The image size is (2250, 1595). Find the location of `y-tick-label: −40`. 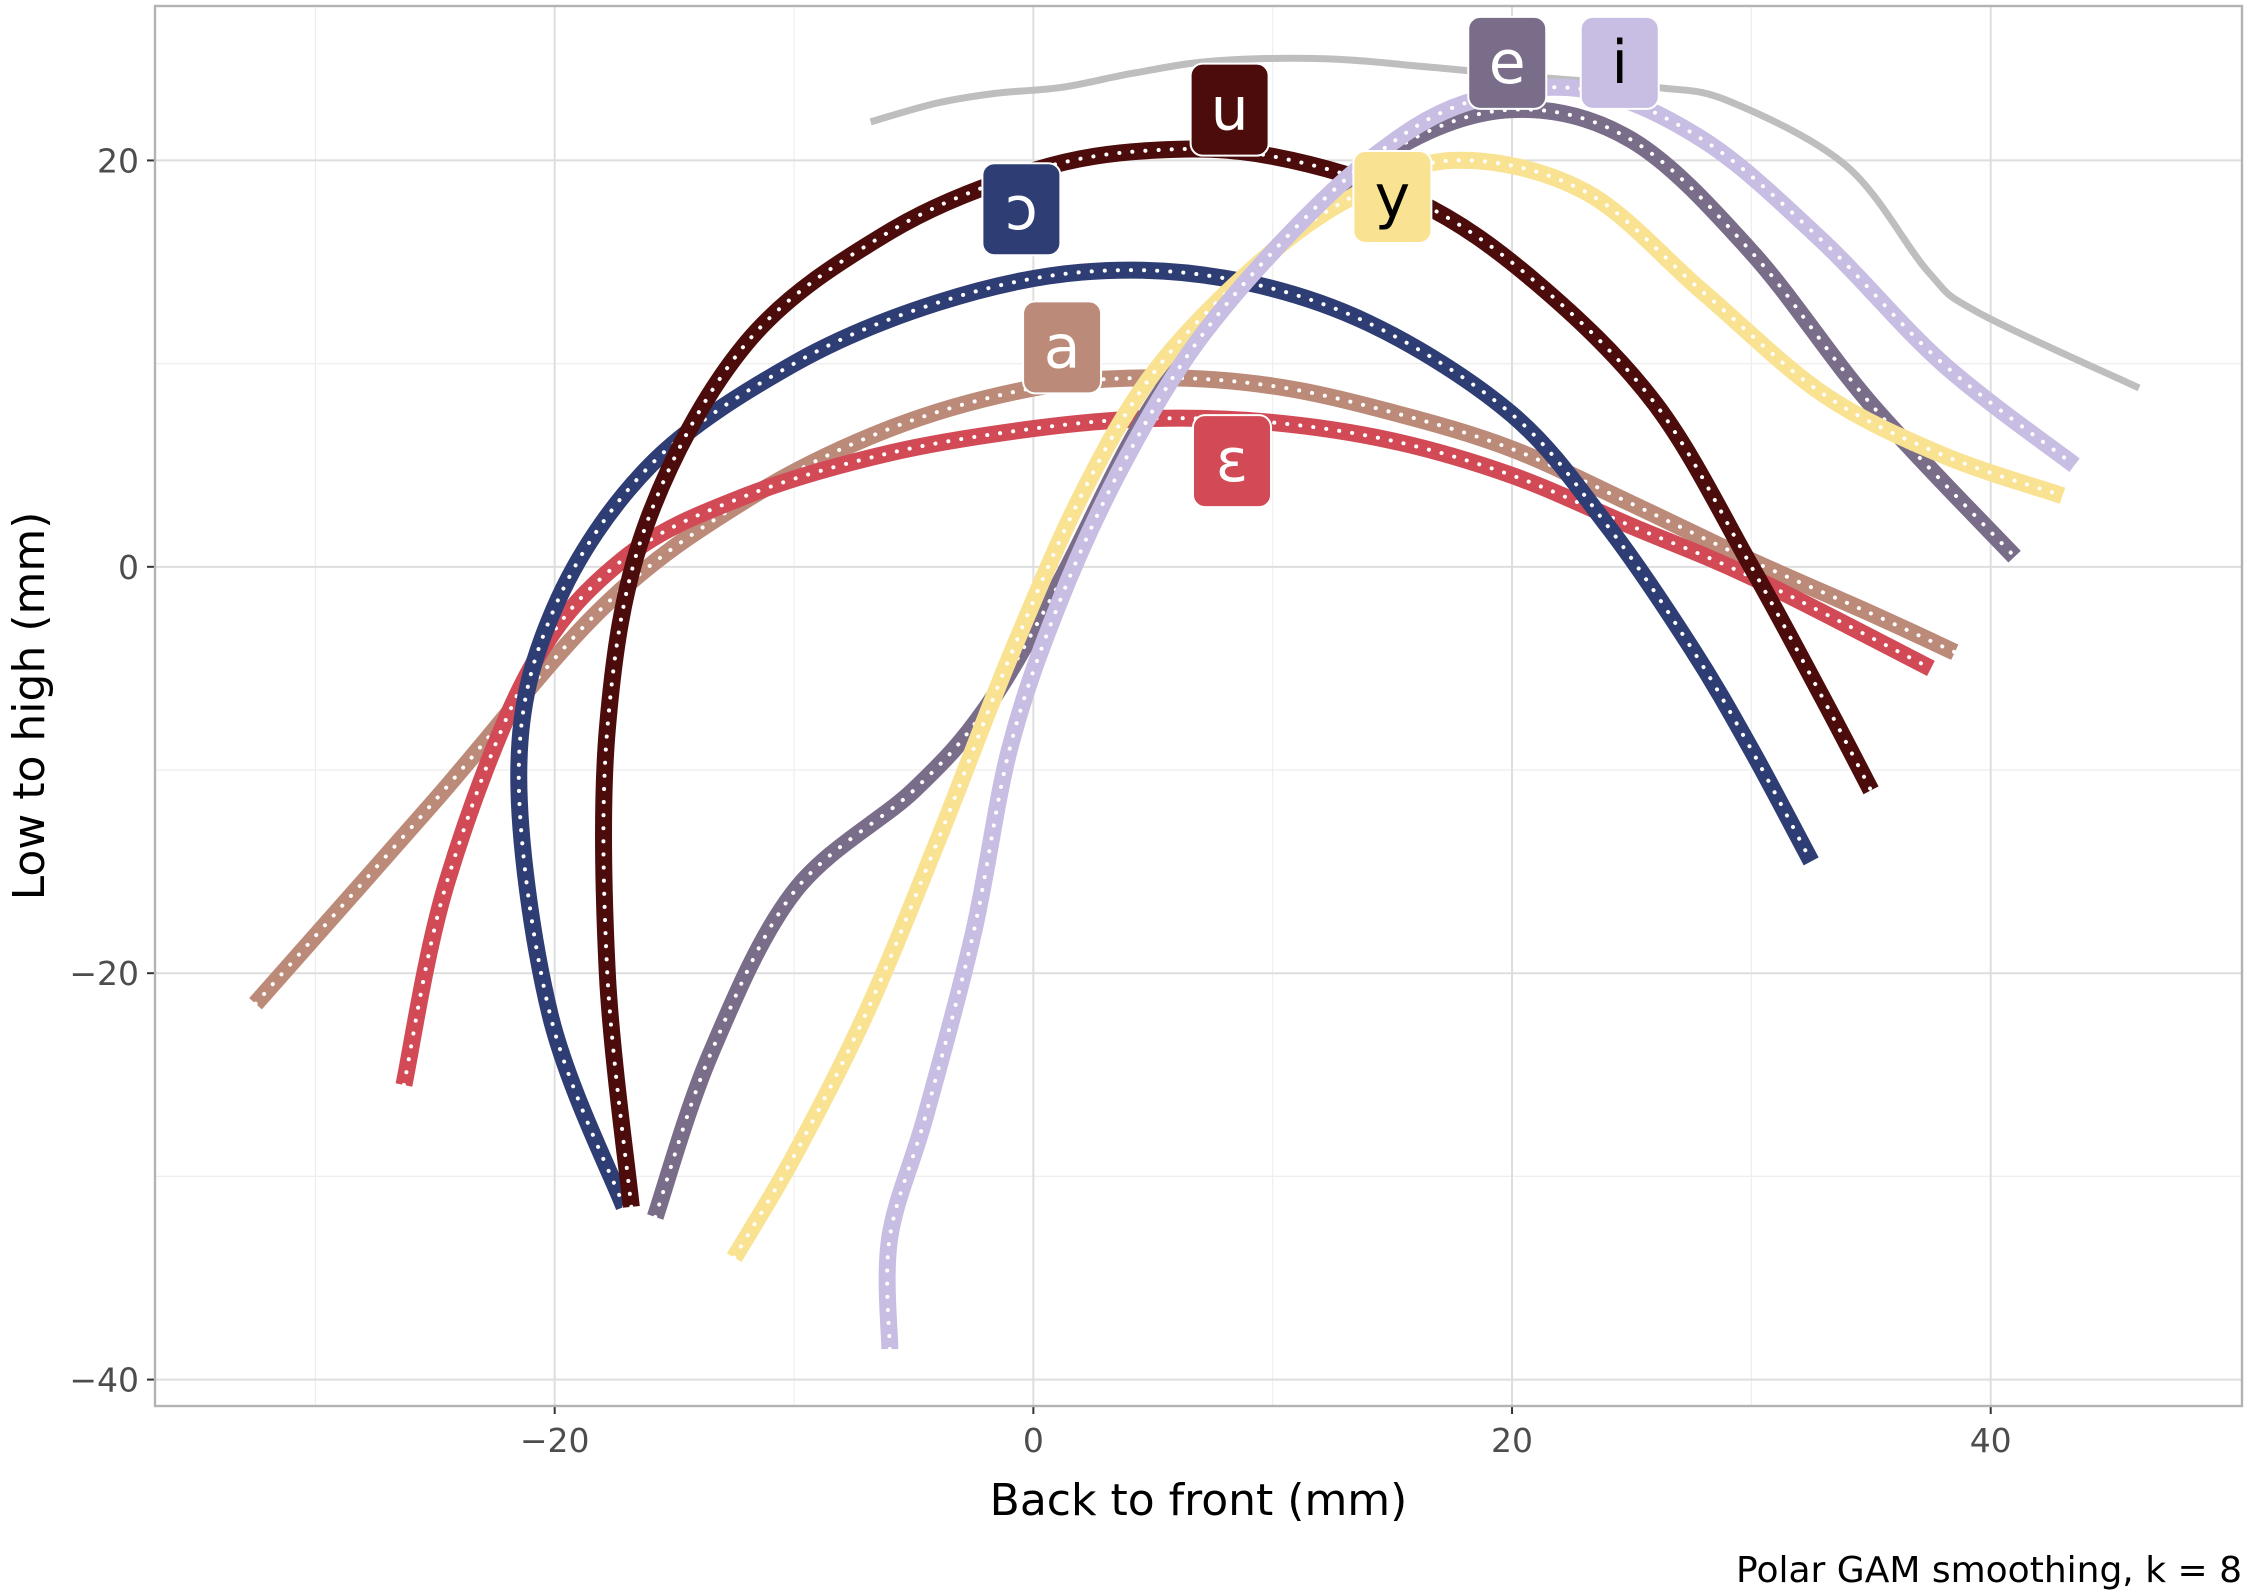

y-tick-label: −40 is located at coordinates (104, 1380).